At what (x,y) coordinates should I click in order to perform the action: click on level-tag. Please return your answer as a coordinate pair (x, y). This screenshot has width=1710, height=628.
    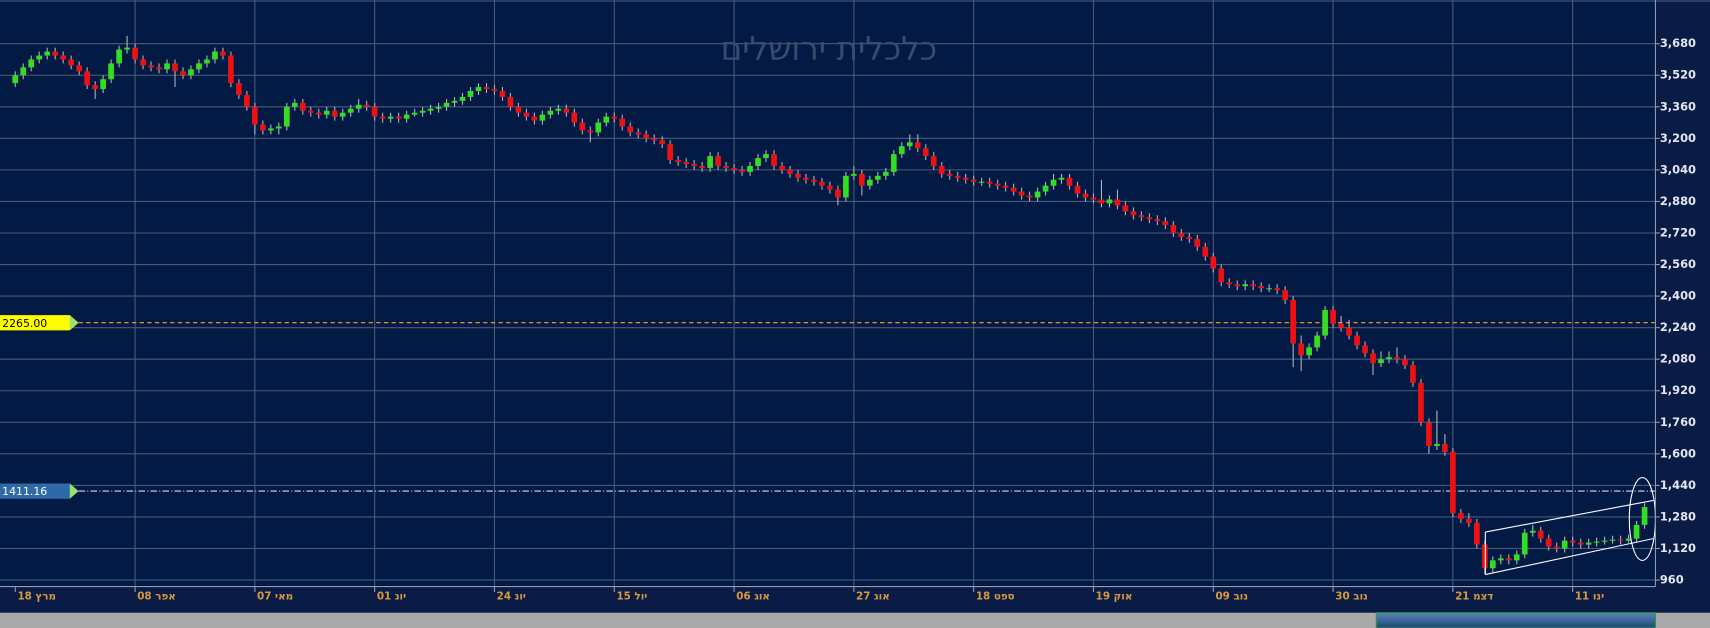
    Looking at the image, I should click on (39, 323).